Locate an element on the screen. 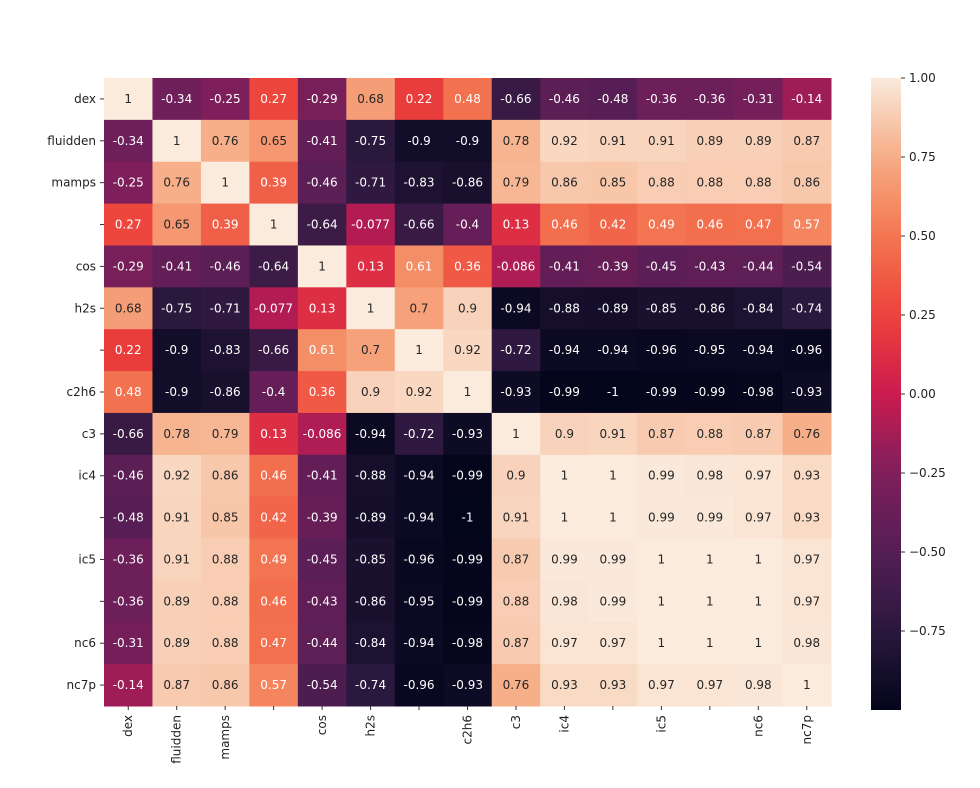 The height and width of the screenshot is (788, 980). cell-annotation: 0.46 is located at coordinates (564, 225).